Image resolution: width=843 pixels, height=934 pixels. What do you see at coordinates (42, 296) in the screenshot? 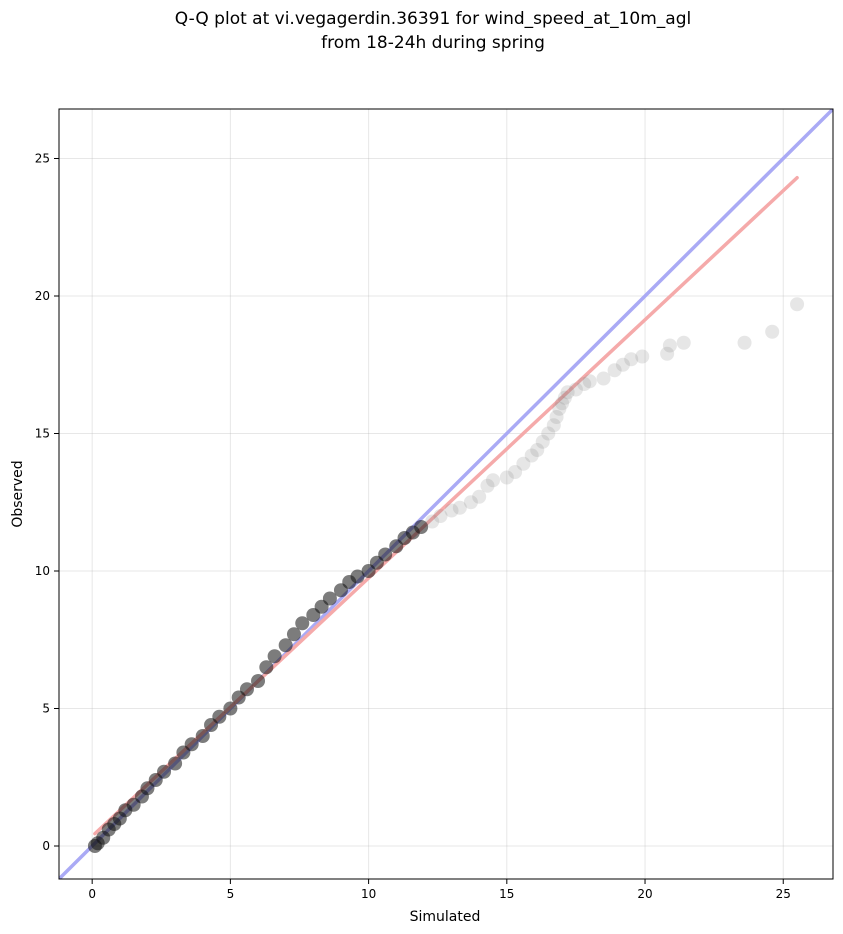
I see `y-tick-label: 20` at bounding box center [42, 296].